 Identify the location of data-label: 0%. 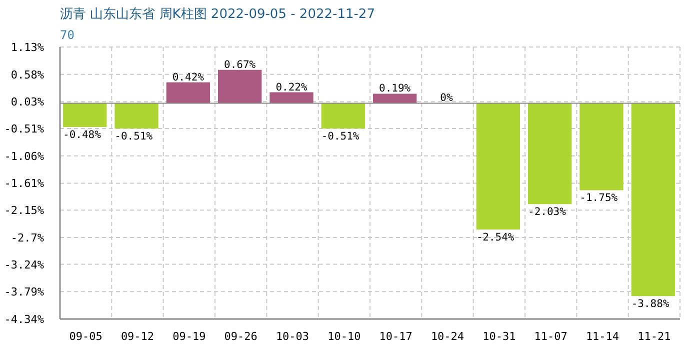
(447, 98).